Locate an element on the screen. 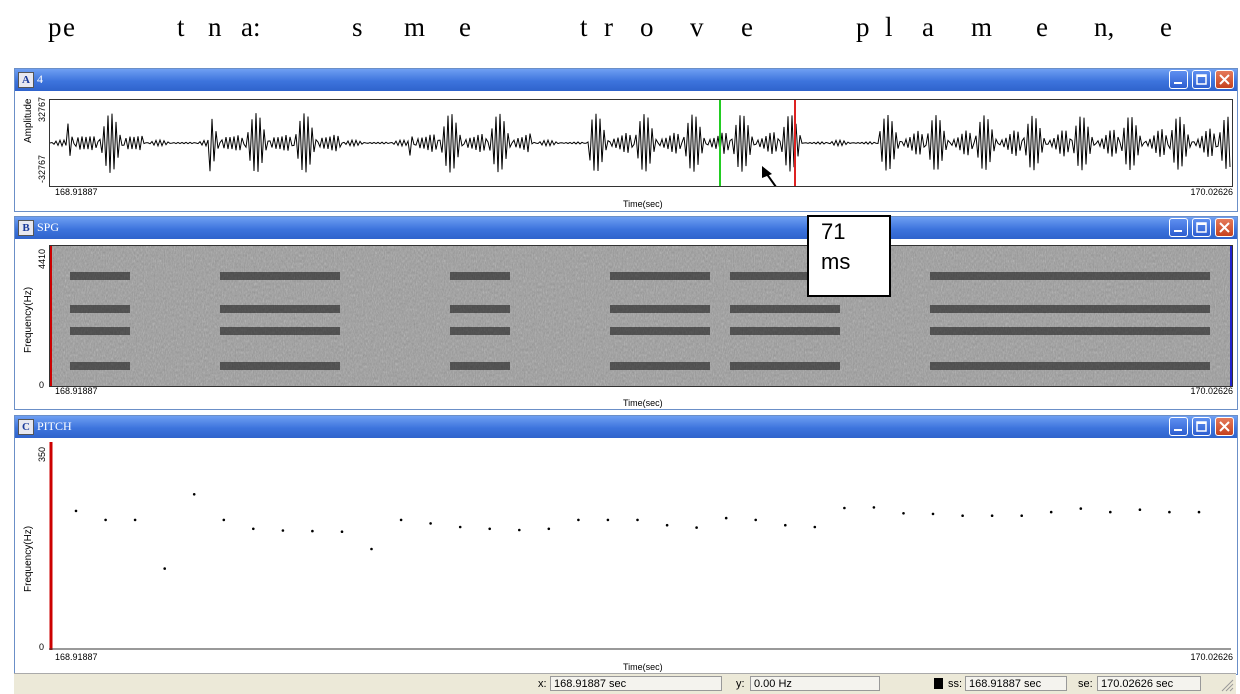 The image size is (1240, 694). transcript-letter: v is located at coordinates (697, 27).